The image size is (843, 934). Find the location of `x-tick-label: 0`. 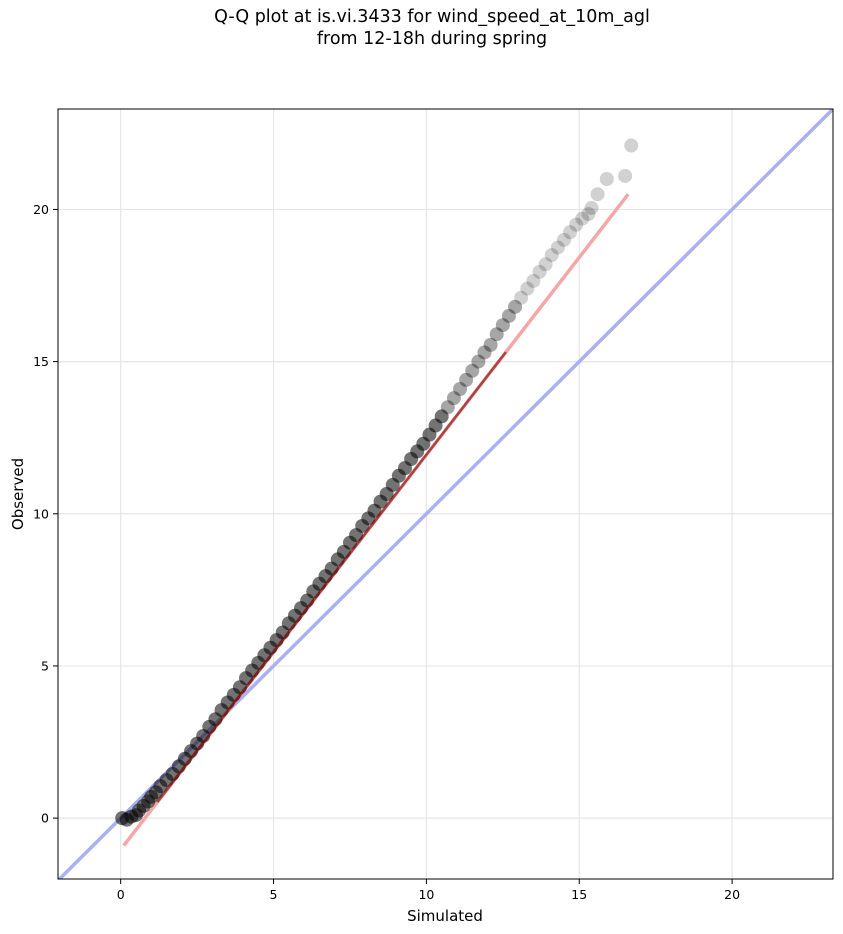

x-tick-label: 0 is located at coordinates (121, 894).